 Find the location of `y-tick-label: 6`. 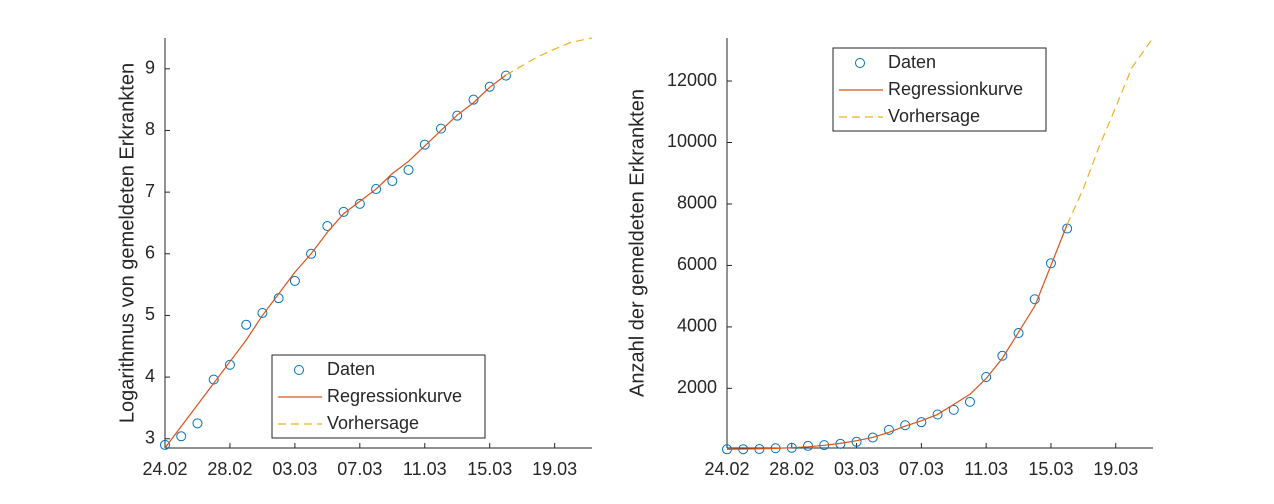

y-tick-label: 6 is located at coordinates (150, 253).